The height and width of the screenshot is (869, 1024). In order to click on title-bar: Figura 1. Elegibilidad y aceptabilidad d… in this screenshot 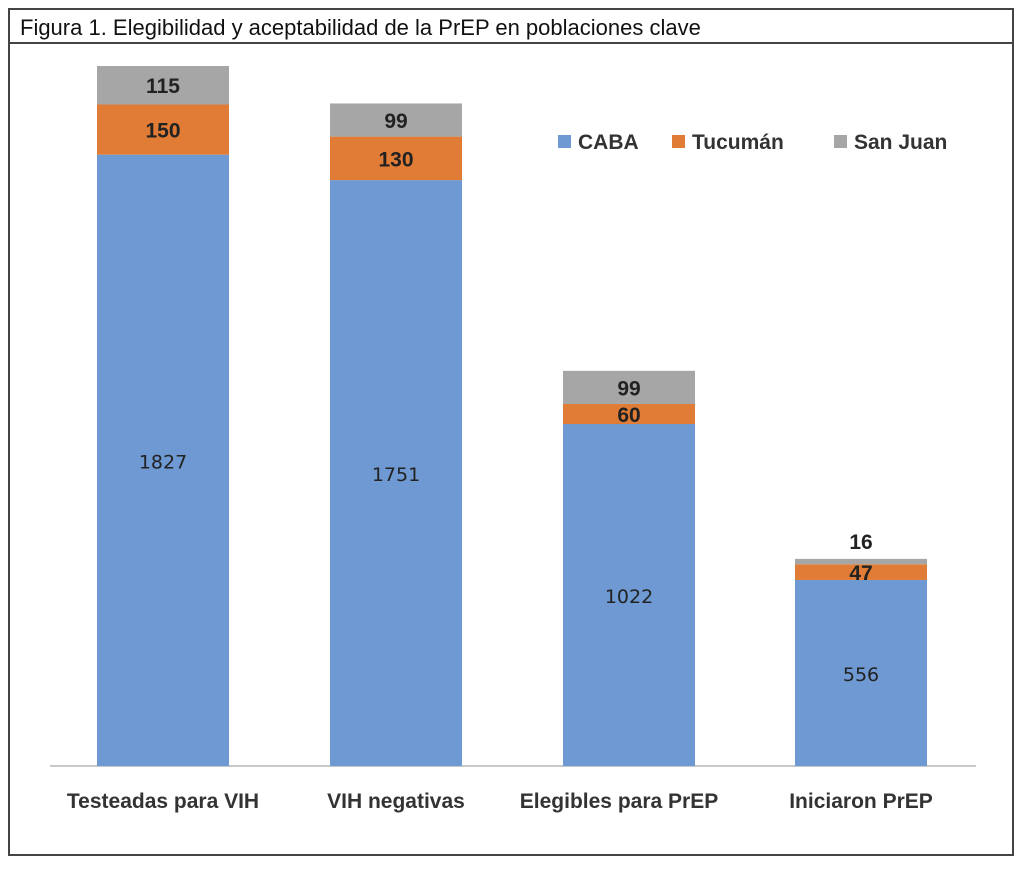, I will do `click(511, 27)`.